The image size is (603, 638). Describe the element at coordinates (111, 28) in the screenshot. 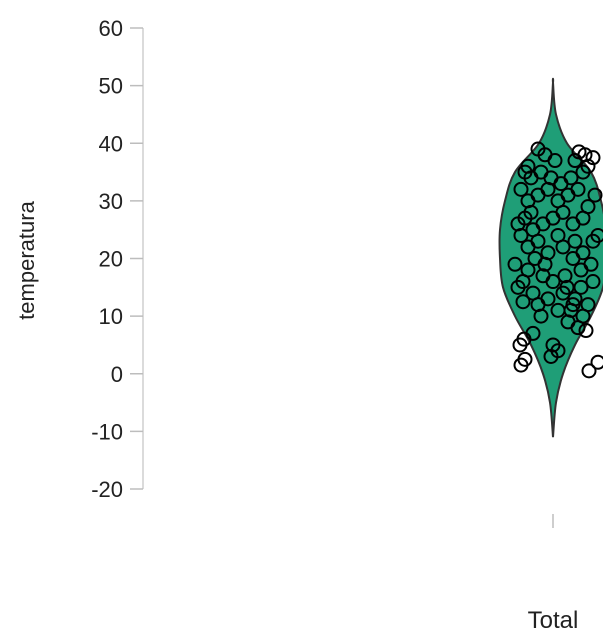

I see `y-tick-label: 60` at that location.